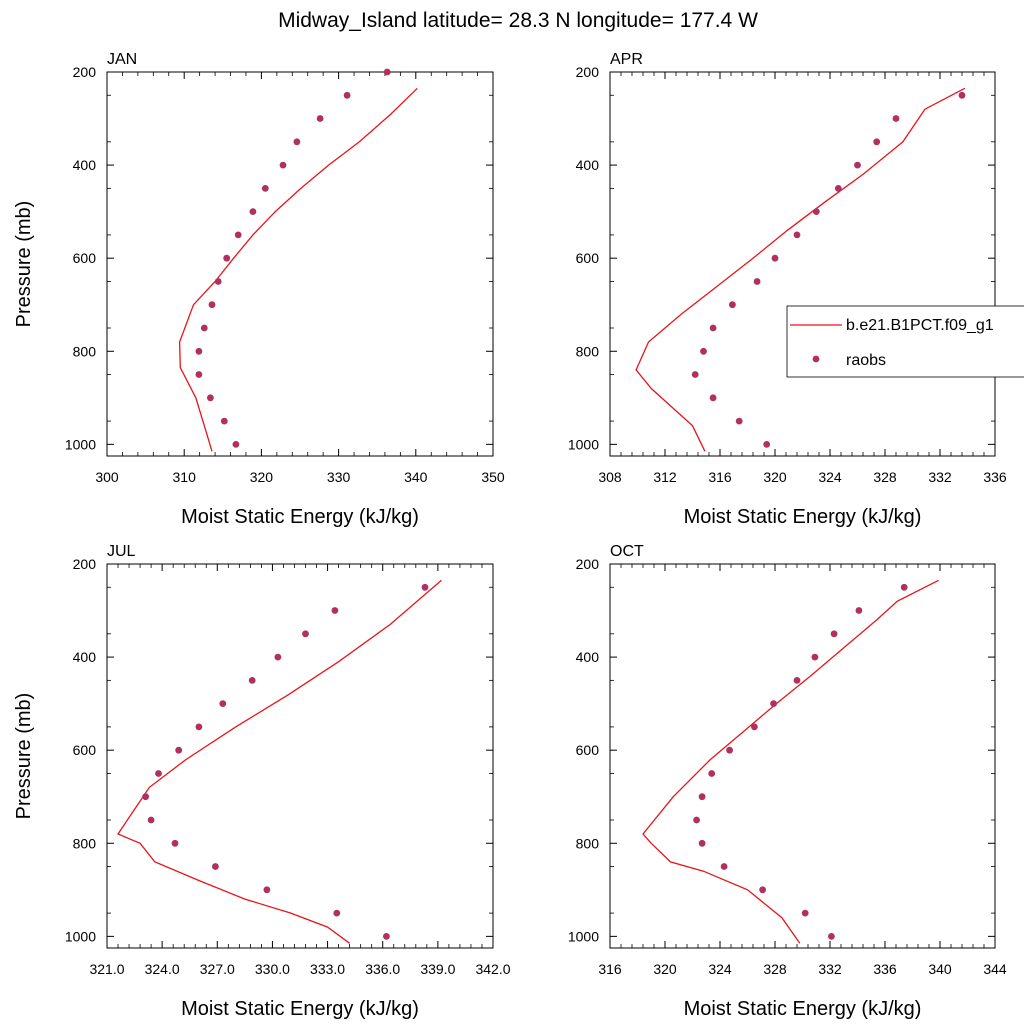 The height and width of the screenshot is (1024, 1024). I want to click on x-tick-label: 336.0, so click(382, 969).